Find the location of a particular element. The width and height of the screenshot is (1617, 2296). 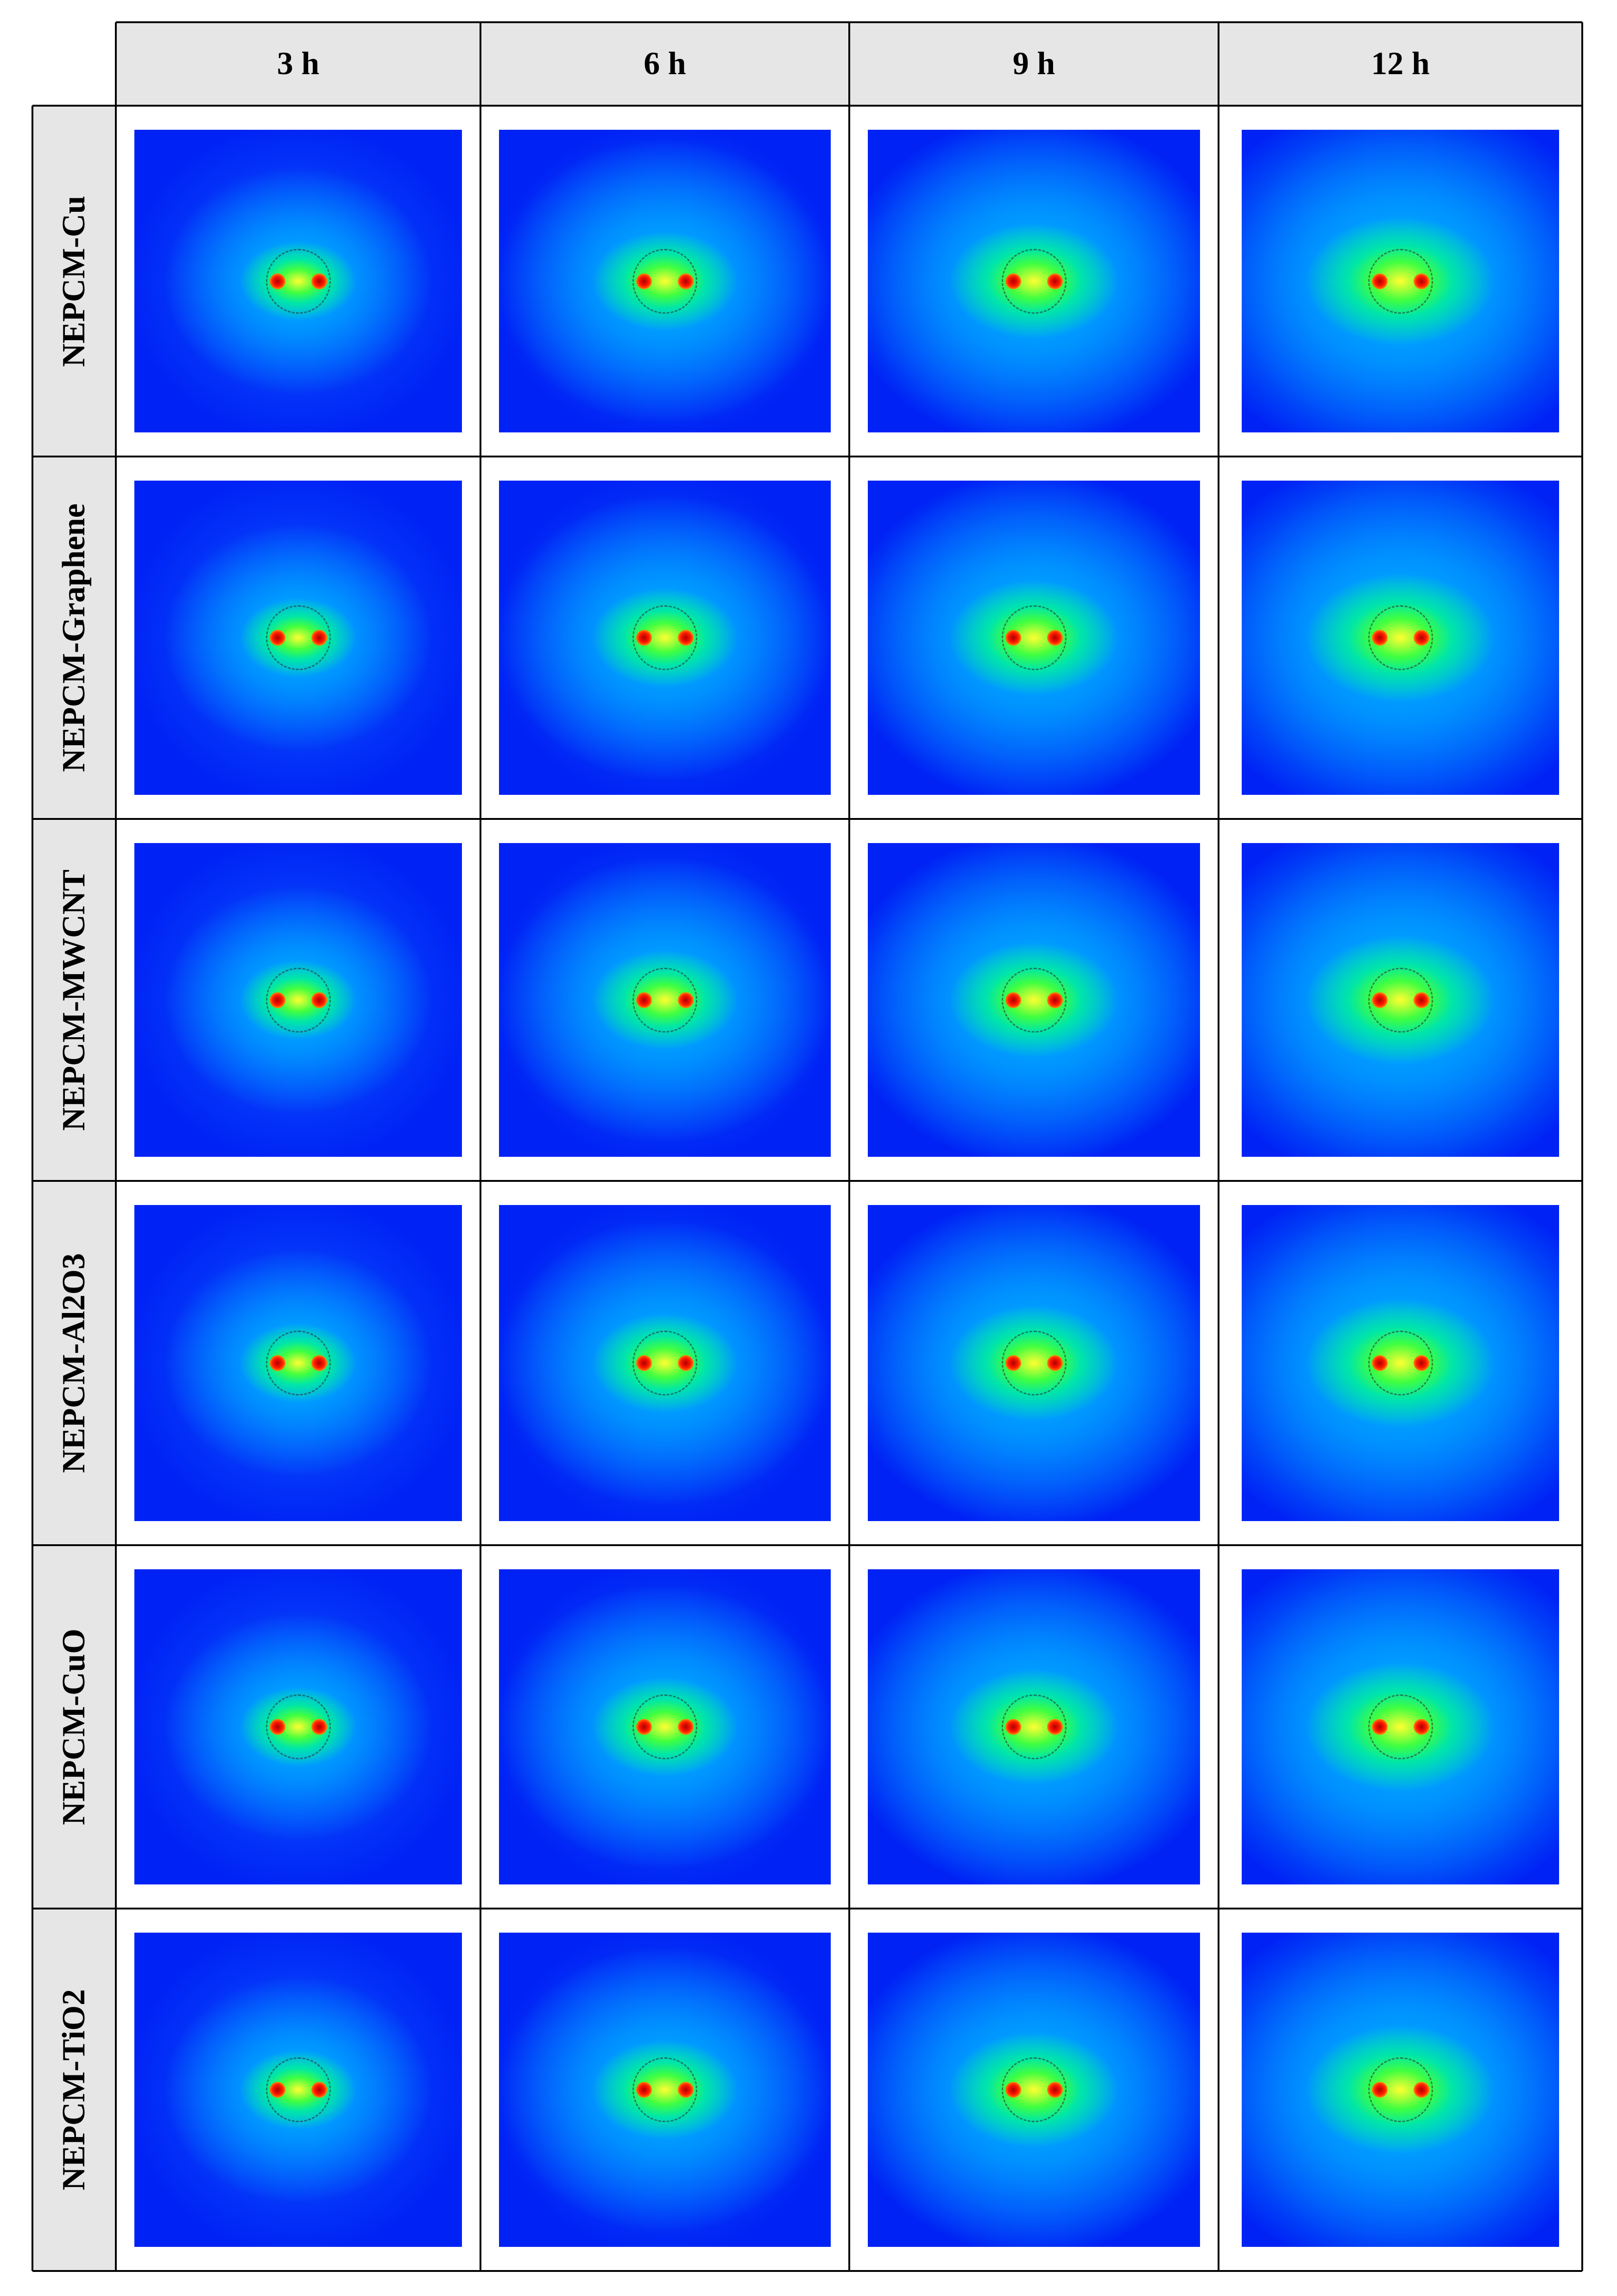

row-header: NEPCM-Cu is located at coordinates (74, 281).